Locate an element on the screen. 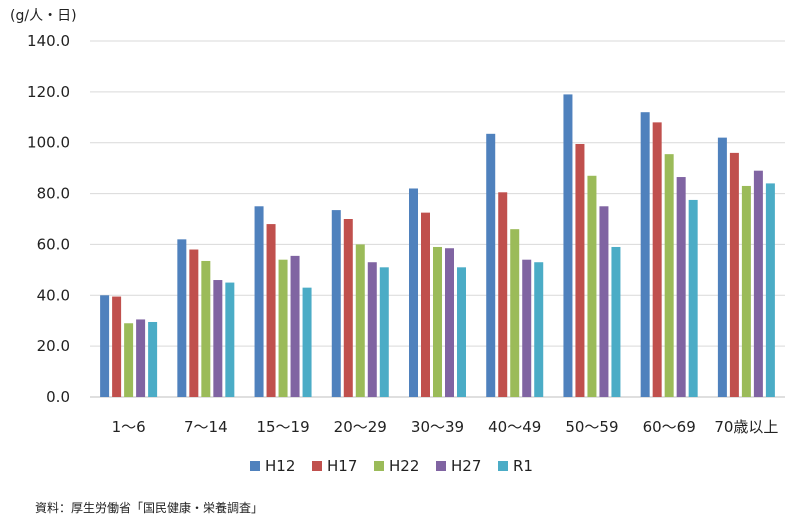  x-category-label: 7〜14 is located at coordinates (206, 427).